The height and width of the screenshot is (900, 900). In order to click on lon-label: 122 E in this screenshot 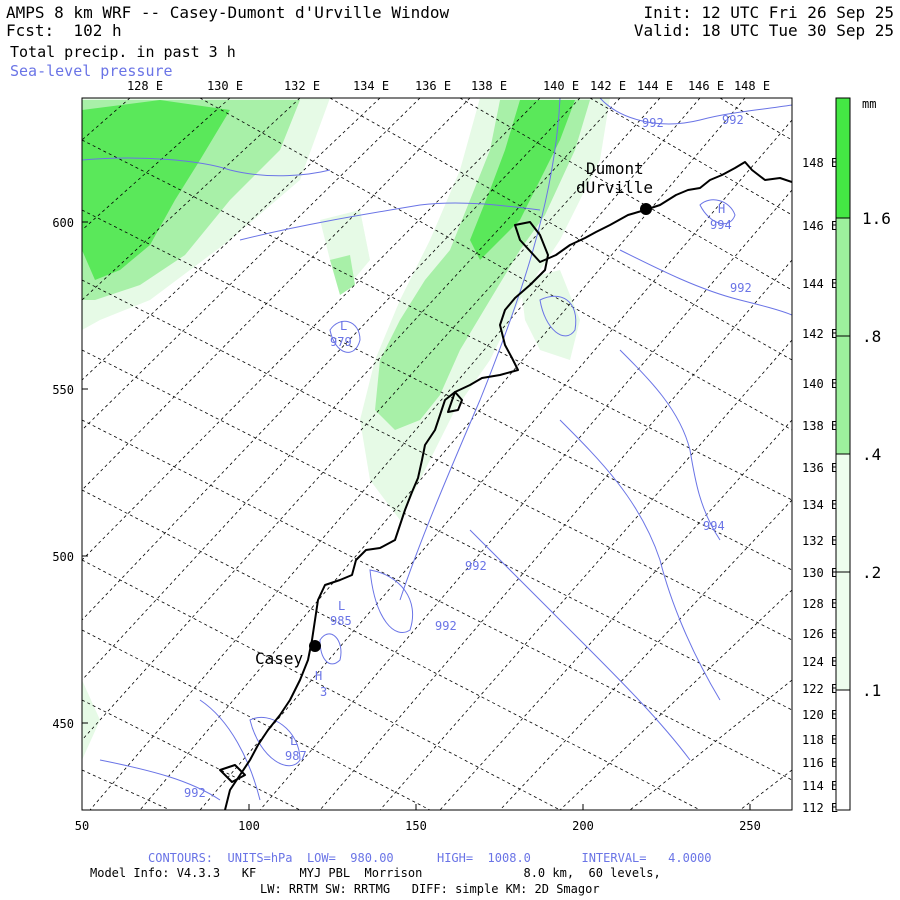, I will do `click(820, 689)`.